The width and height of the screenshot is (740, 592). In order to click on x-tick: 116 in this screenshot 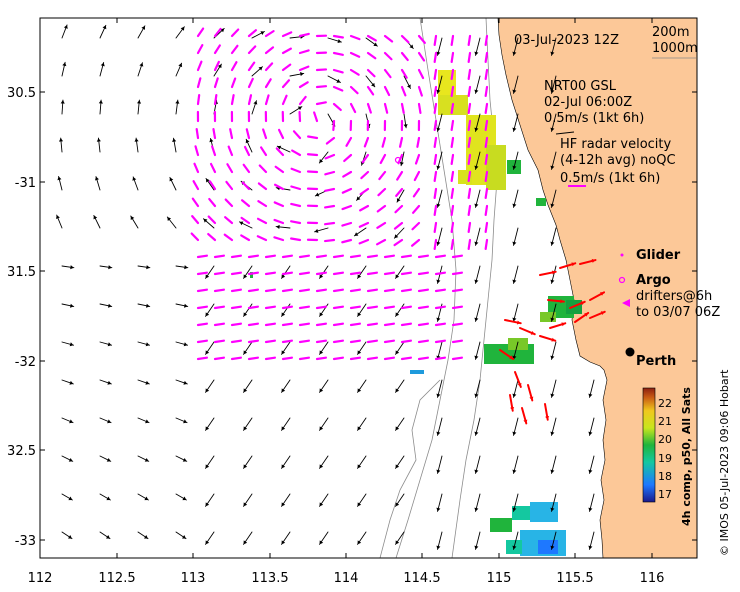, I will do `click(652, 578)`.